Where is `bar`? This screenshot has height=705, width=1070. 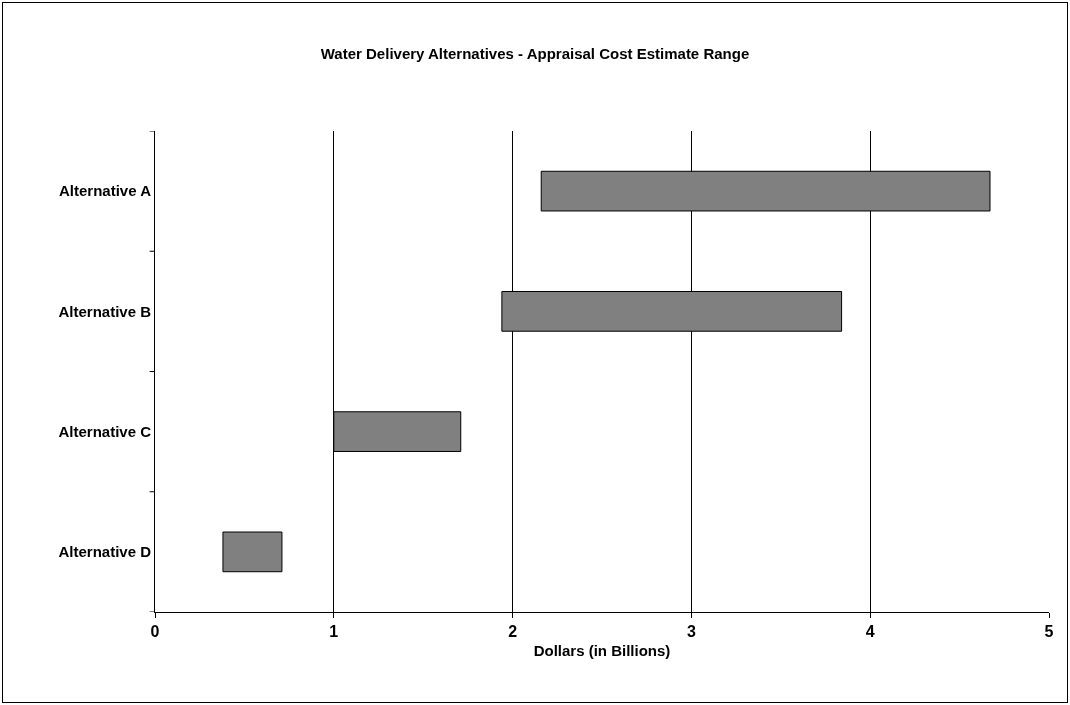
bar is located at coordinates (252, 552).